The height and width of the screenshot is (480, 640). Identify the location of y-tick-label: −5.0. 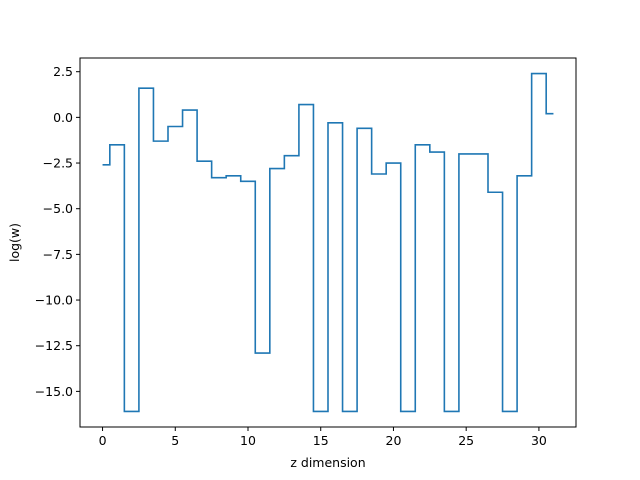
(58, 208).